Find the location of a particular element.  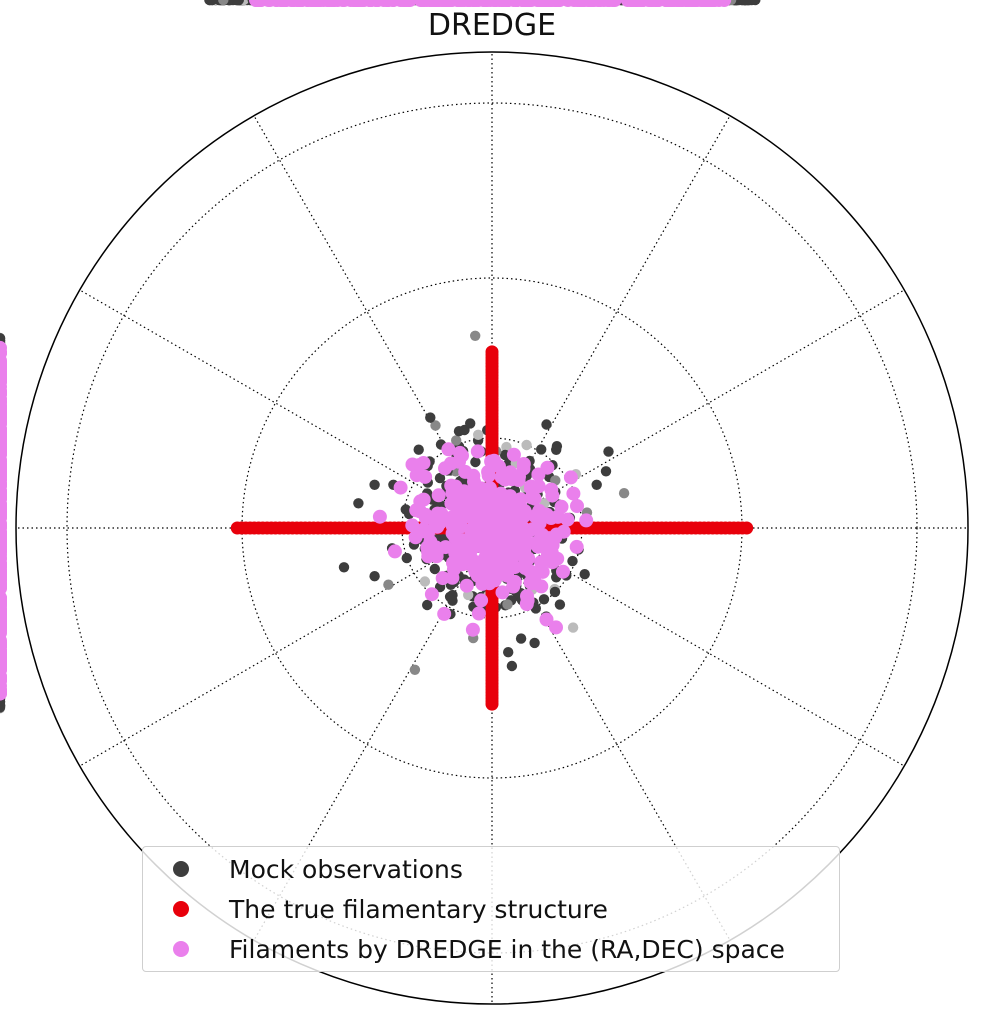

legend-label-mock: Mock observations is located at coordinates (346, 869).